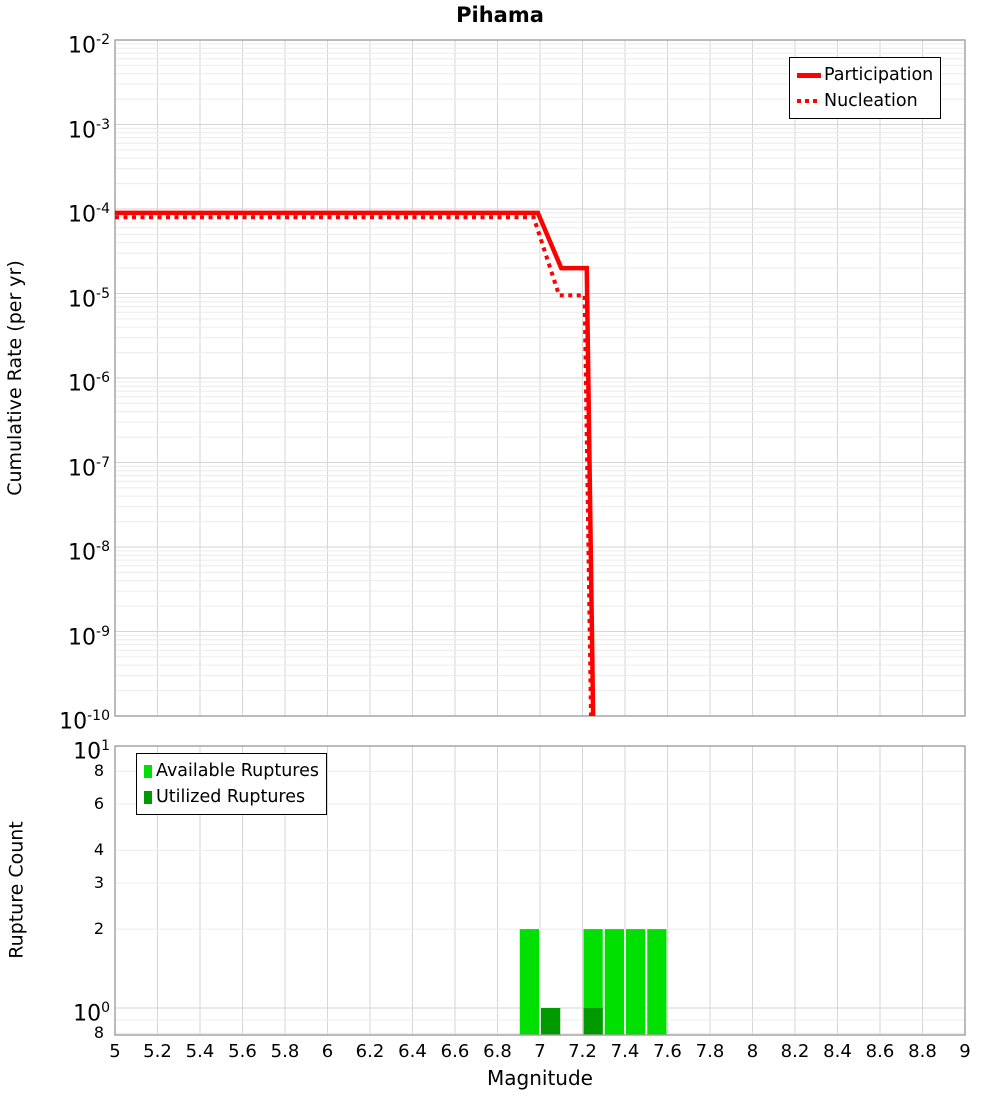 This screenshot has width=1000, height=1100. Describe the element at coordinates (89, 552) in the screenshot. I see `y-tick-label-rate: 10⁻⁸` at that location.